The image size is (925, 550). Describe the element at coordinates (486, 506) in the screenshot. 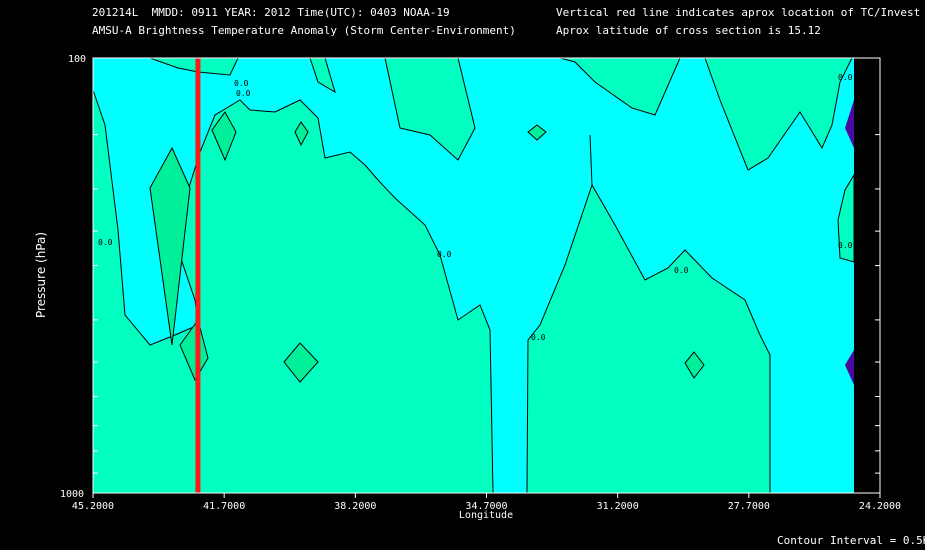

I see `x-tick-label: 34.7000` at that location.